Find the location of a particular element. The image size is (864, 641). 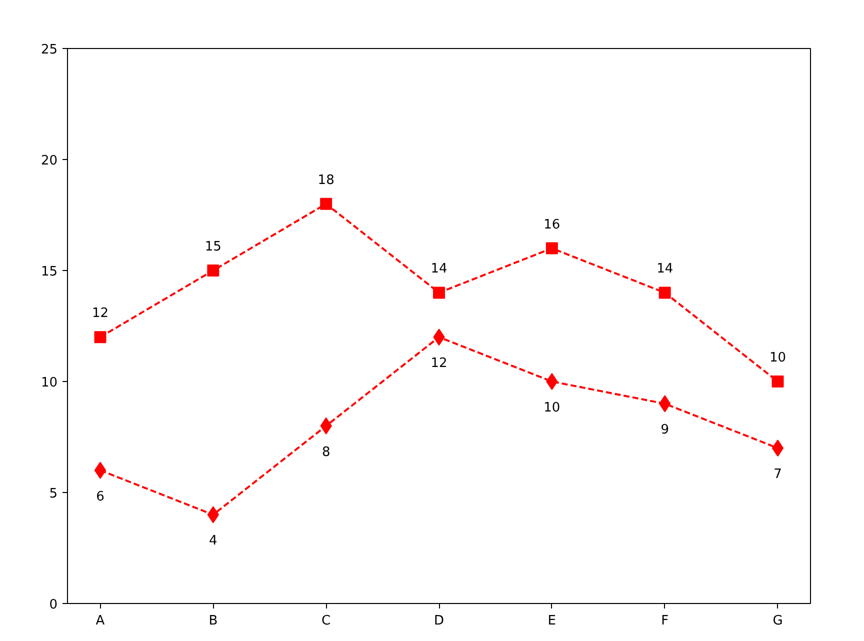

data-label: 16 is located at coordinates (552, 224).